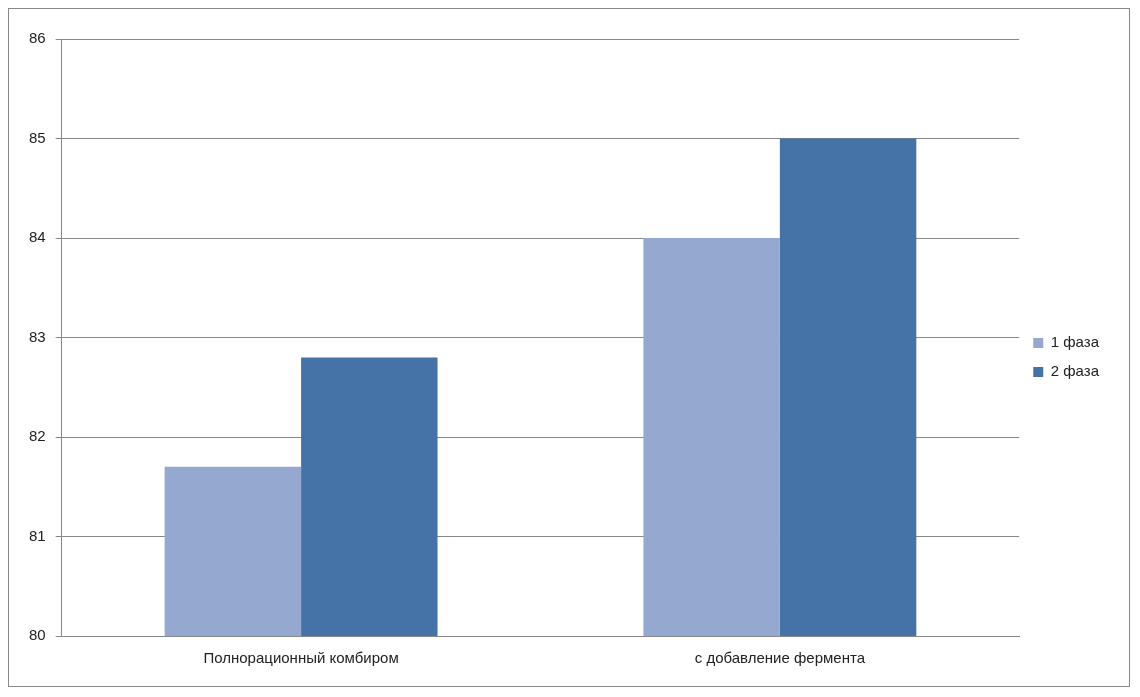 This screenshot has height=697, width=1140. What do you see at coordinates (1075, 342) in the screenshot?
I see `legend-label: 1 фаза` at bounding box center [1075, 342].